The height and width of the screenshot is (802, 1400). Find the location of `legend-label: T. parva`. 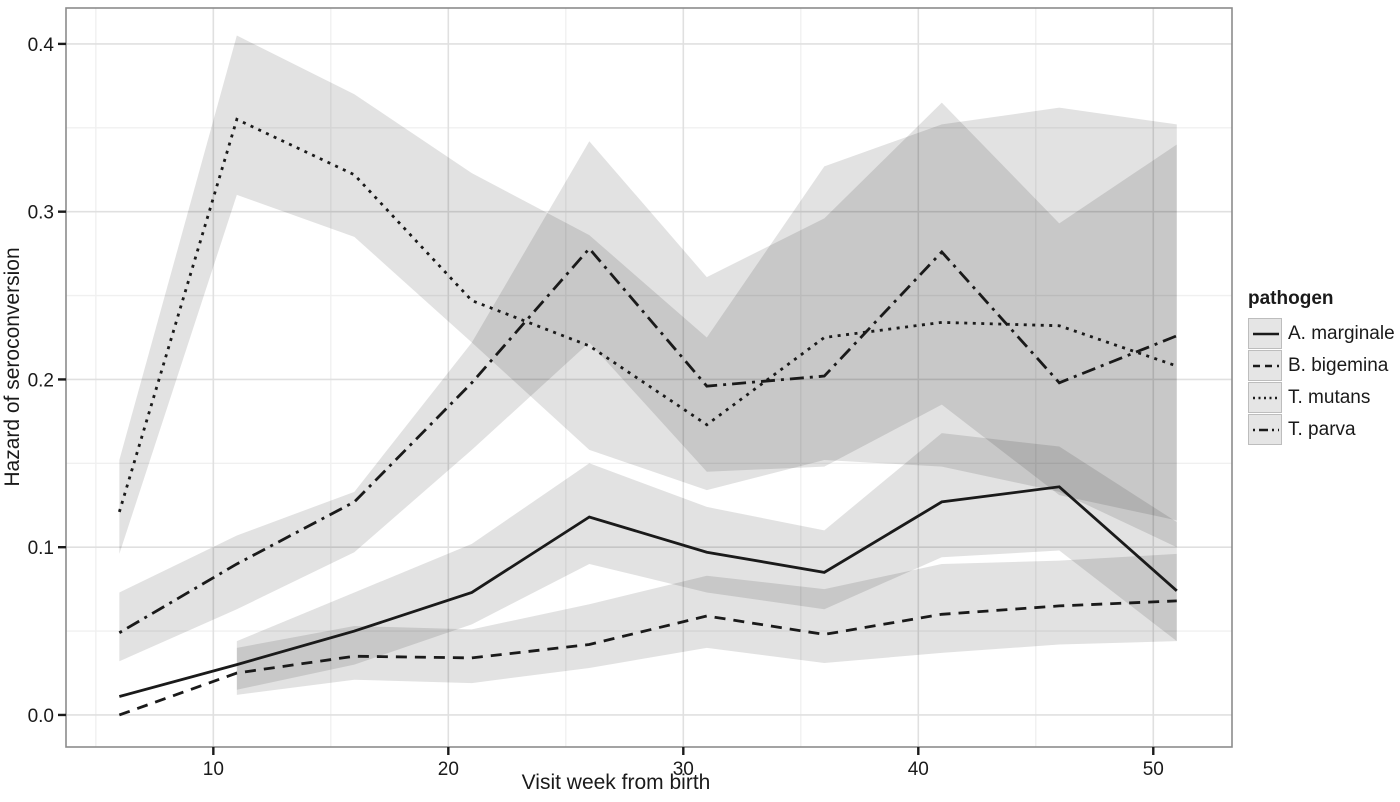

legend-label: T. parva is located at coordinates (1322, 429).